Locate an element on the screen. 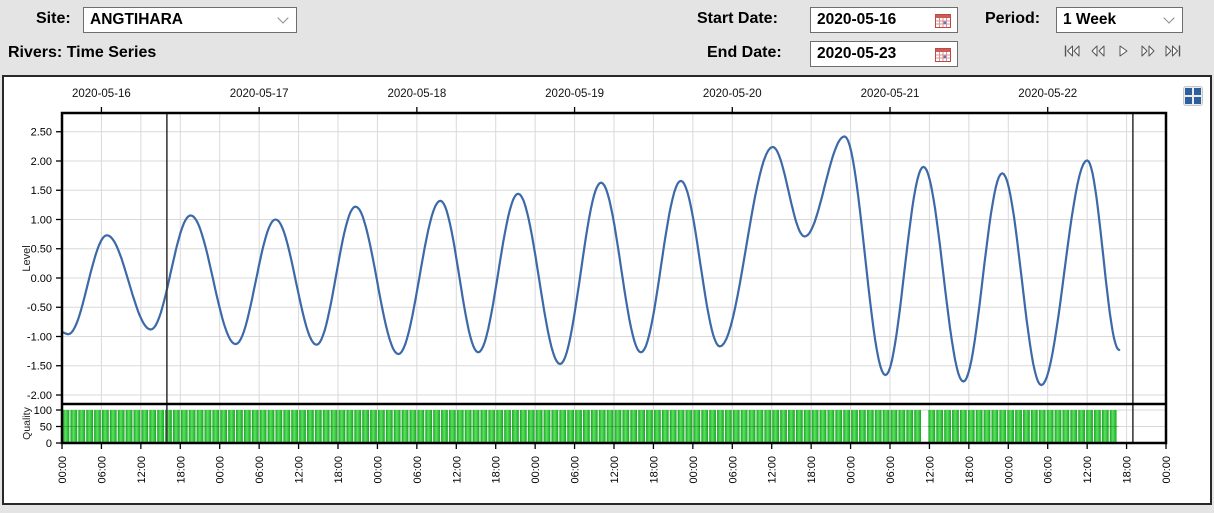  svg-text: 2.00 is located at coordinates (41, 162).